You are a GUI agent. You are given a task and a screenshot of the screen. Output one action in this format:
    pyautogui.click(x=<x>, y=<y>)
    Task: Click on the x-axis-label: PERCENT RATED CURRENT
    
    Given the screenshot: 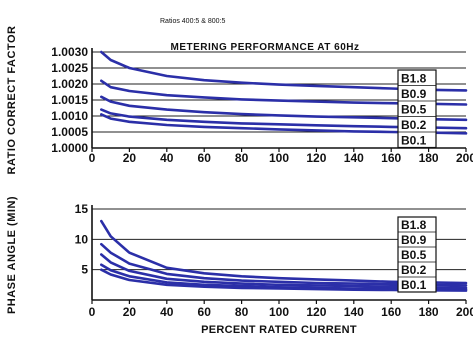 What is the action you would take?
    pyautogui.click(x=279, y=330)
    